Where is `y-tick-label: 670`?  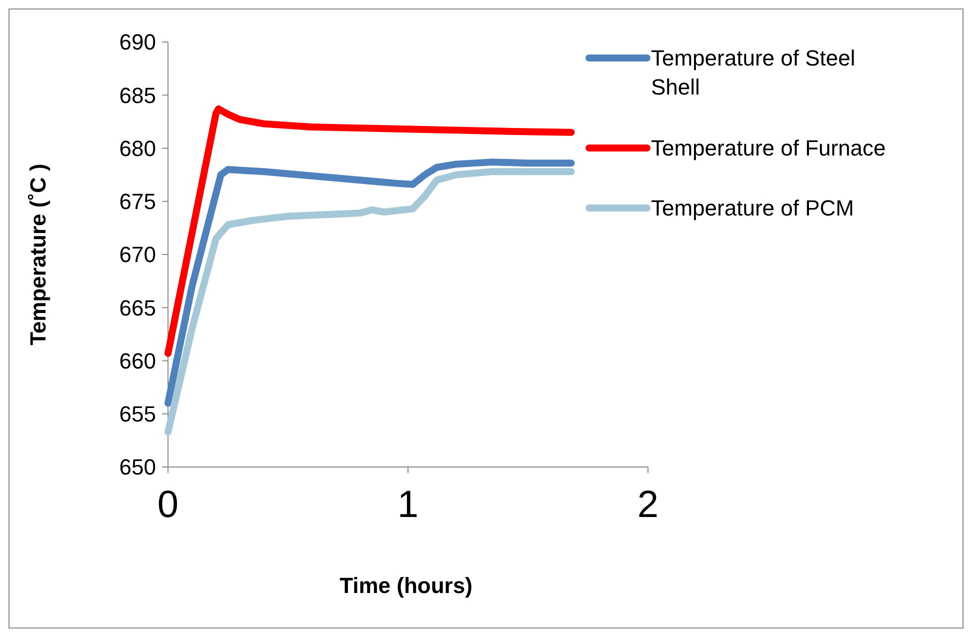
y-tick-label: 670 is located at coordinates (137, 255).